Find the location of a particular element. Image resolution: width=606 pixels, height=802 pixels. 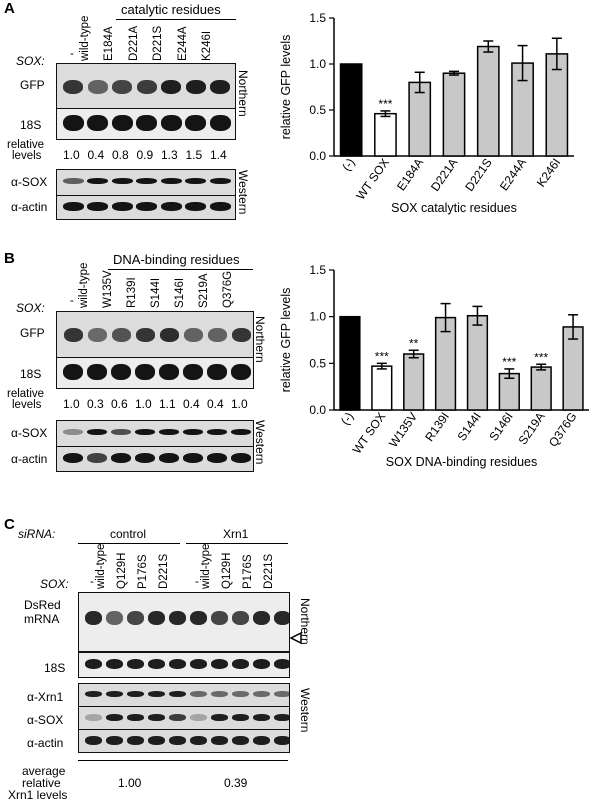

y-tick-label: 1.0 is located at coordinates (317, 64).